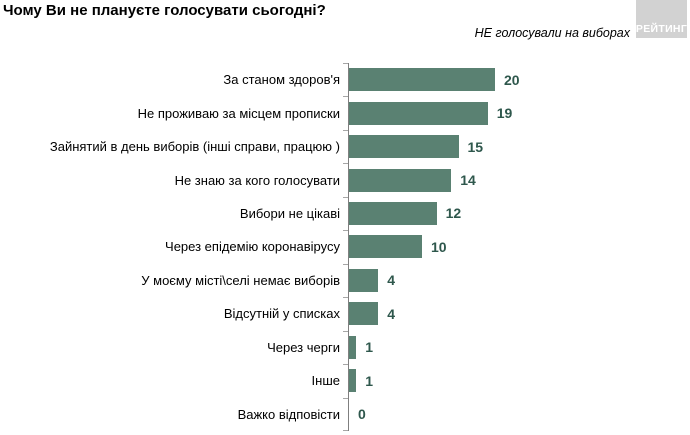 Image resolution: width=690 pixels, height=435 pixels. Describe the element at coordinates (519, 112) in the screenshot. I see `bar-track: 19` at that location.